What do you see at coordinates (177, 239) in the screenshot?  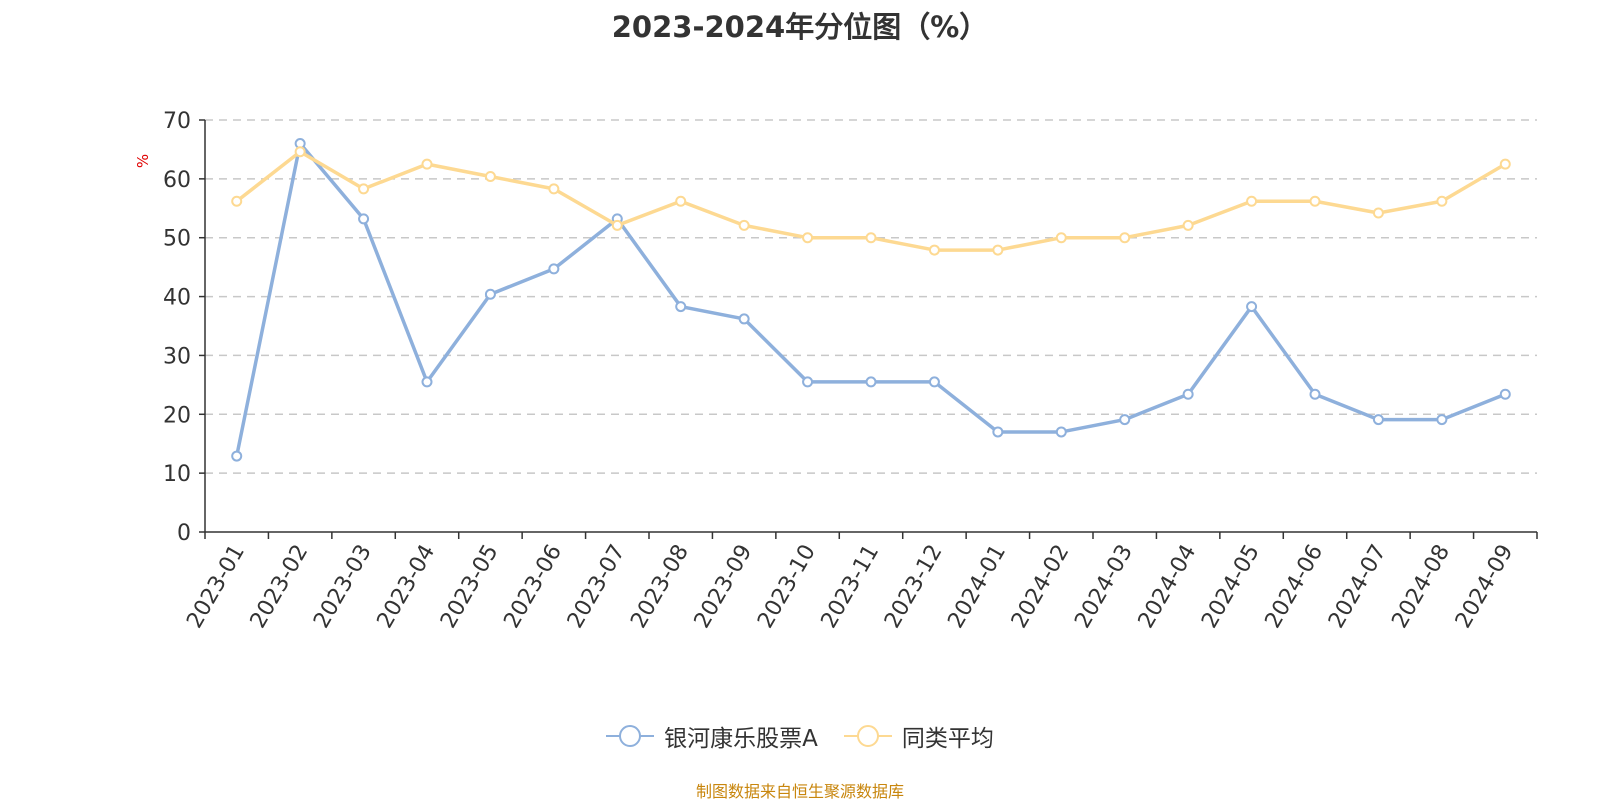 I see `y-tick-label: 50` at bounding box center [177, 239].